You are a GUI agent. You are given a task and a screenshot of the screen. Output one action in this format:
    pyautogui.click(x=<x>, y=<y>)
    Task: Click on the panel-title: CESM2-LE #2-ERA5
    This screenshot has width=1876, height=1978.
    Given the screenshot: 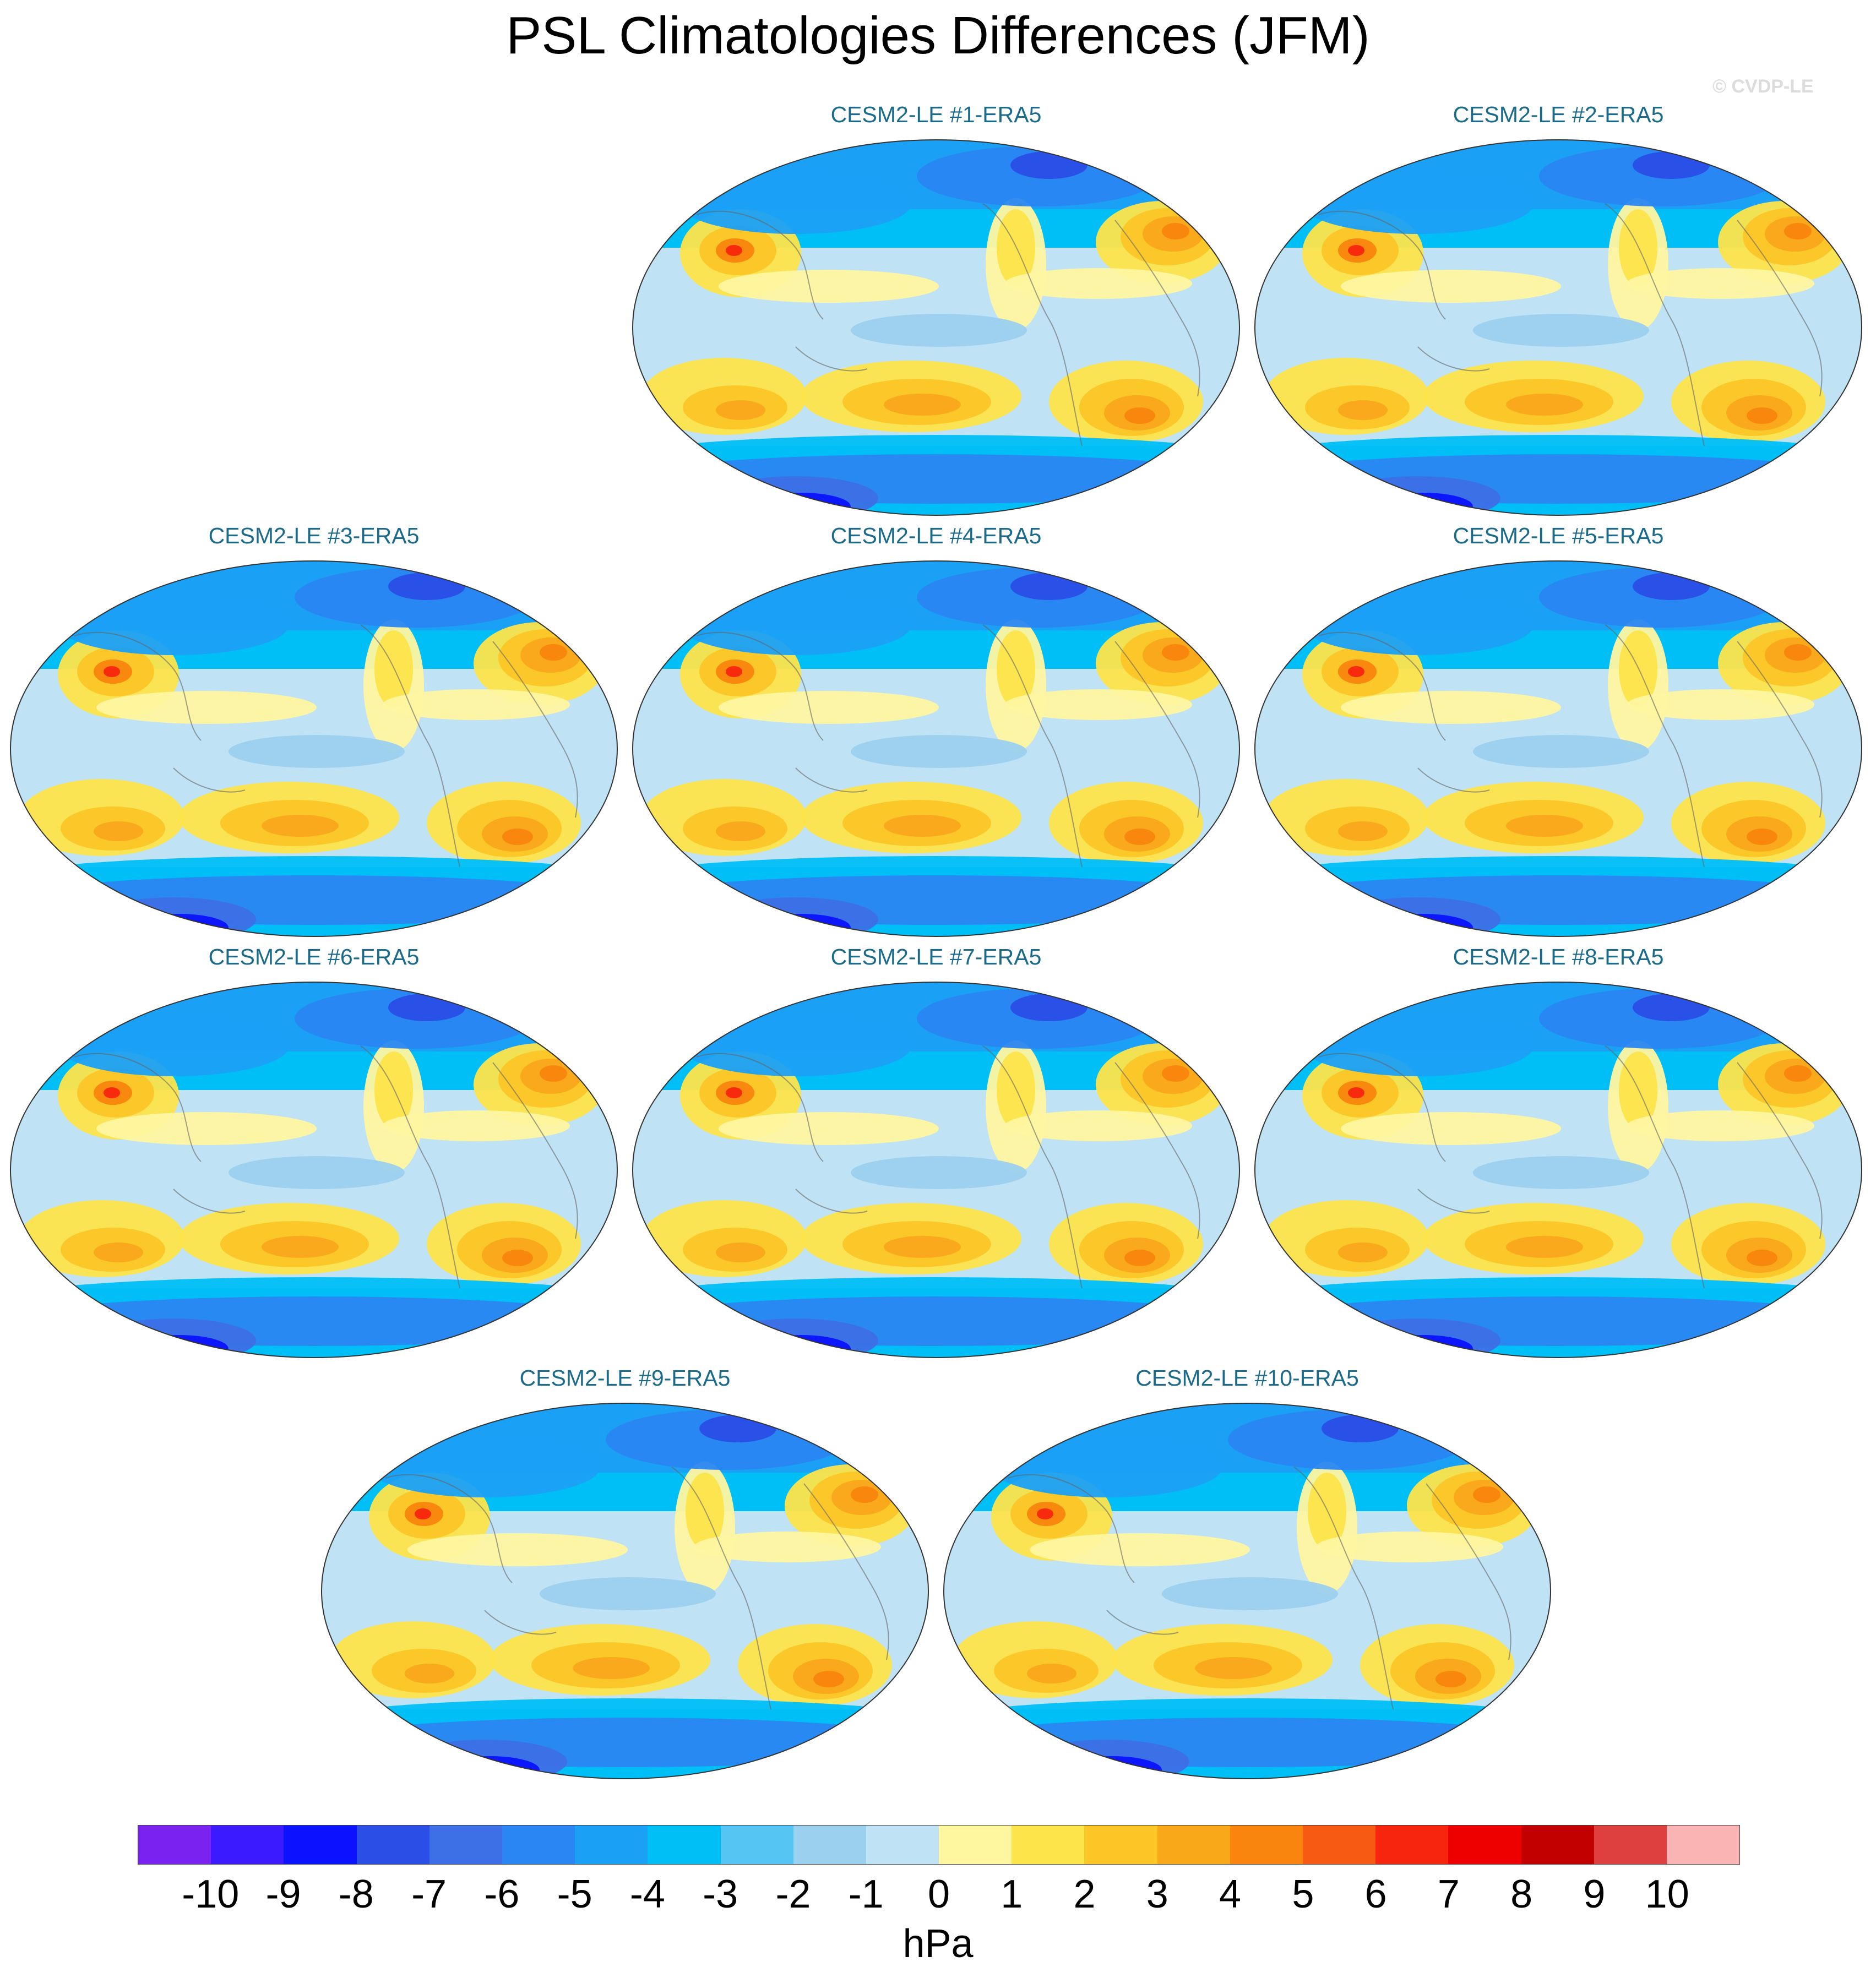 What is the action you would take?
    pyautogui.click(x=1558, y=114)
    